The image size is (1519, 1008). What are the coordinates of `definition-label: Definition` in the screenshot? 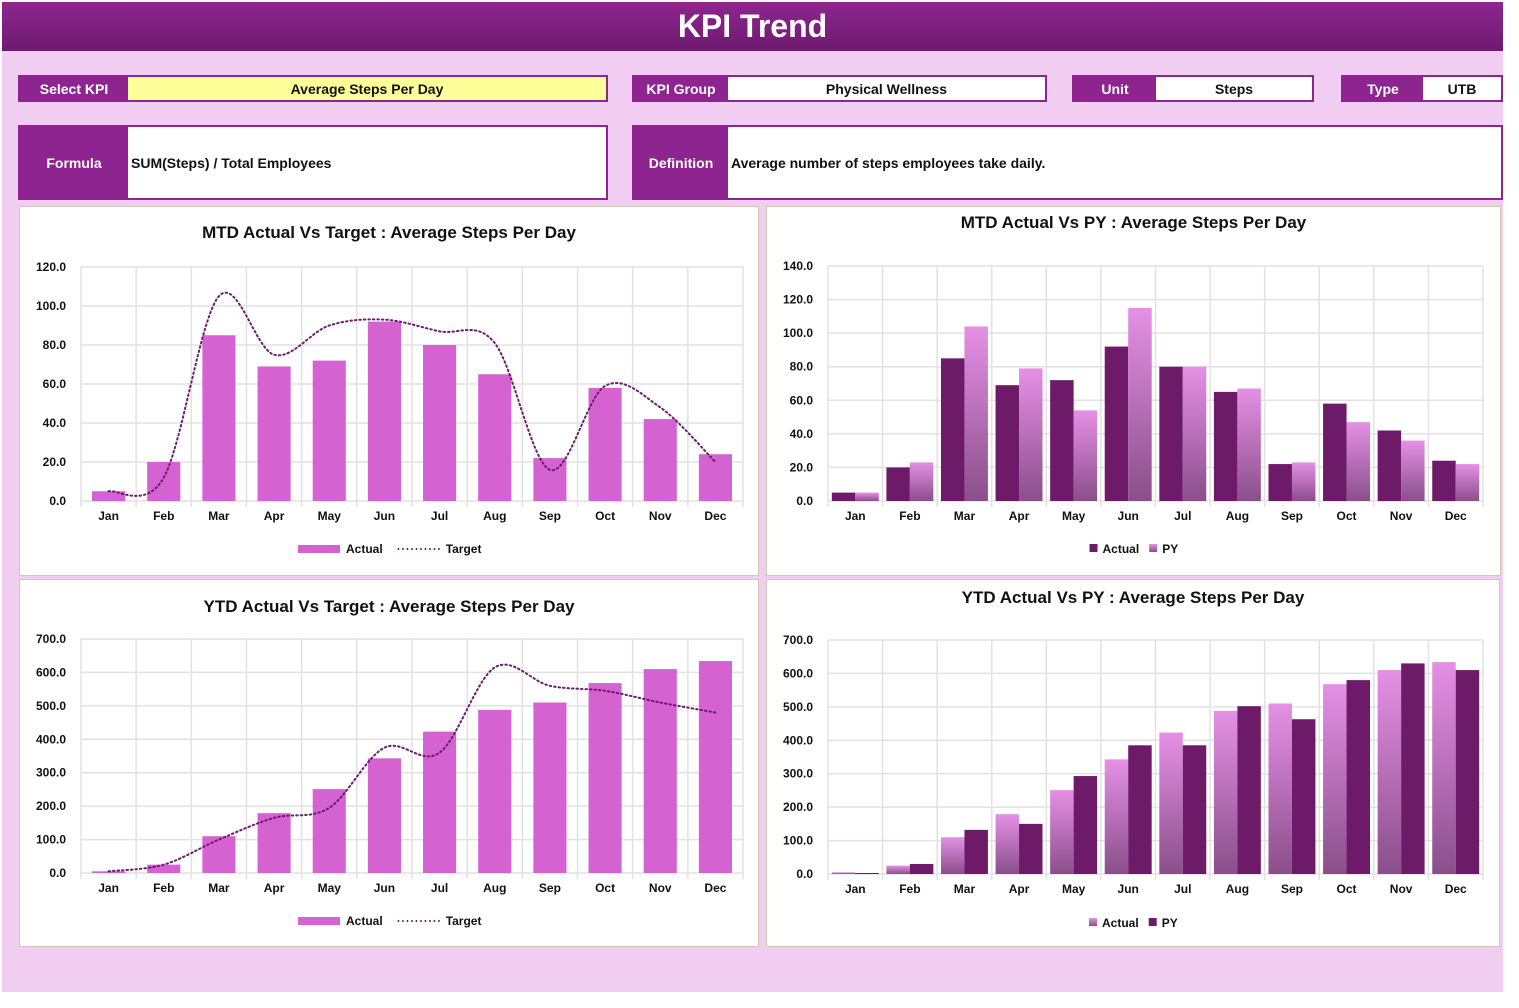 It's located at (681, 162).